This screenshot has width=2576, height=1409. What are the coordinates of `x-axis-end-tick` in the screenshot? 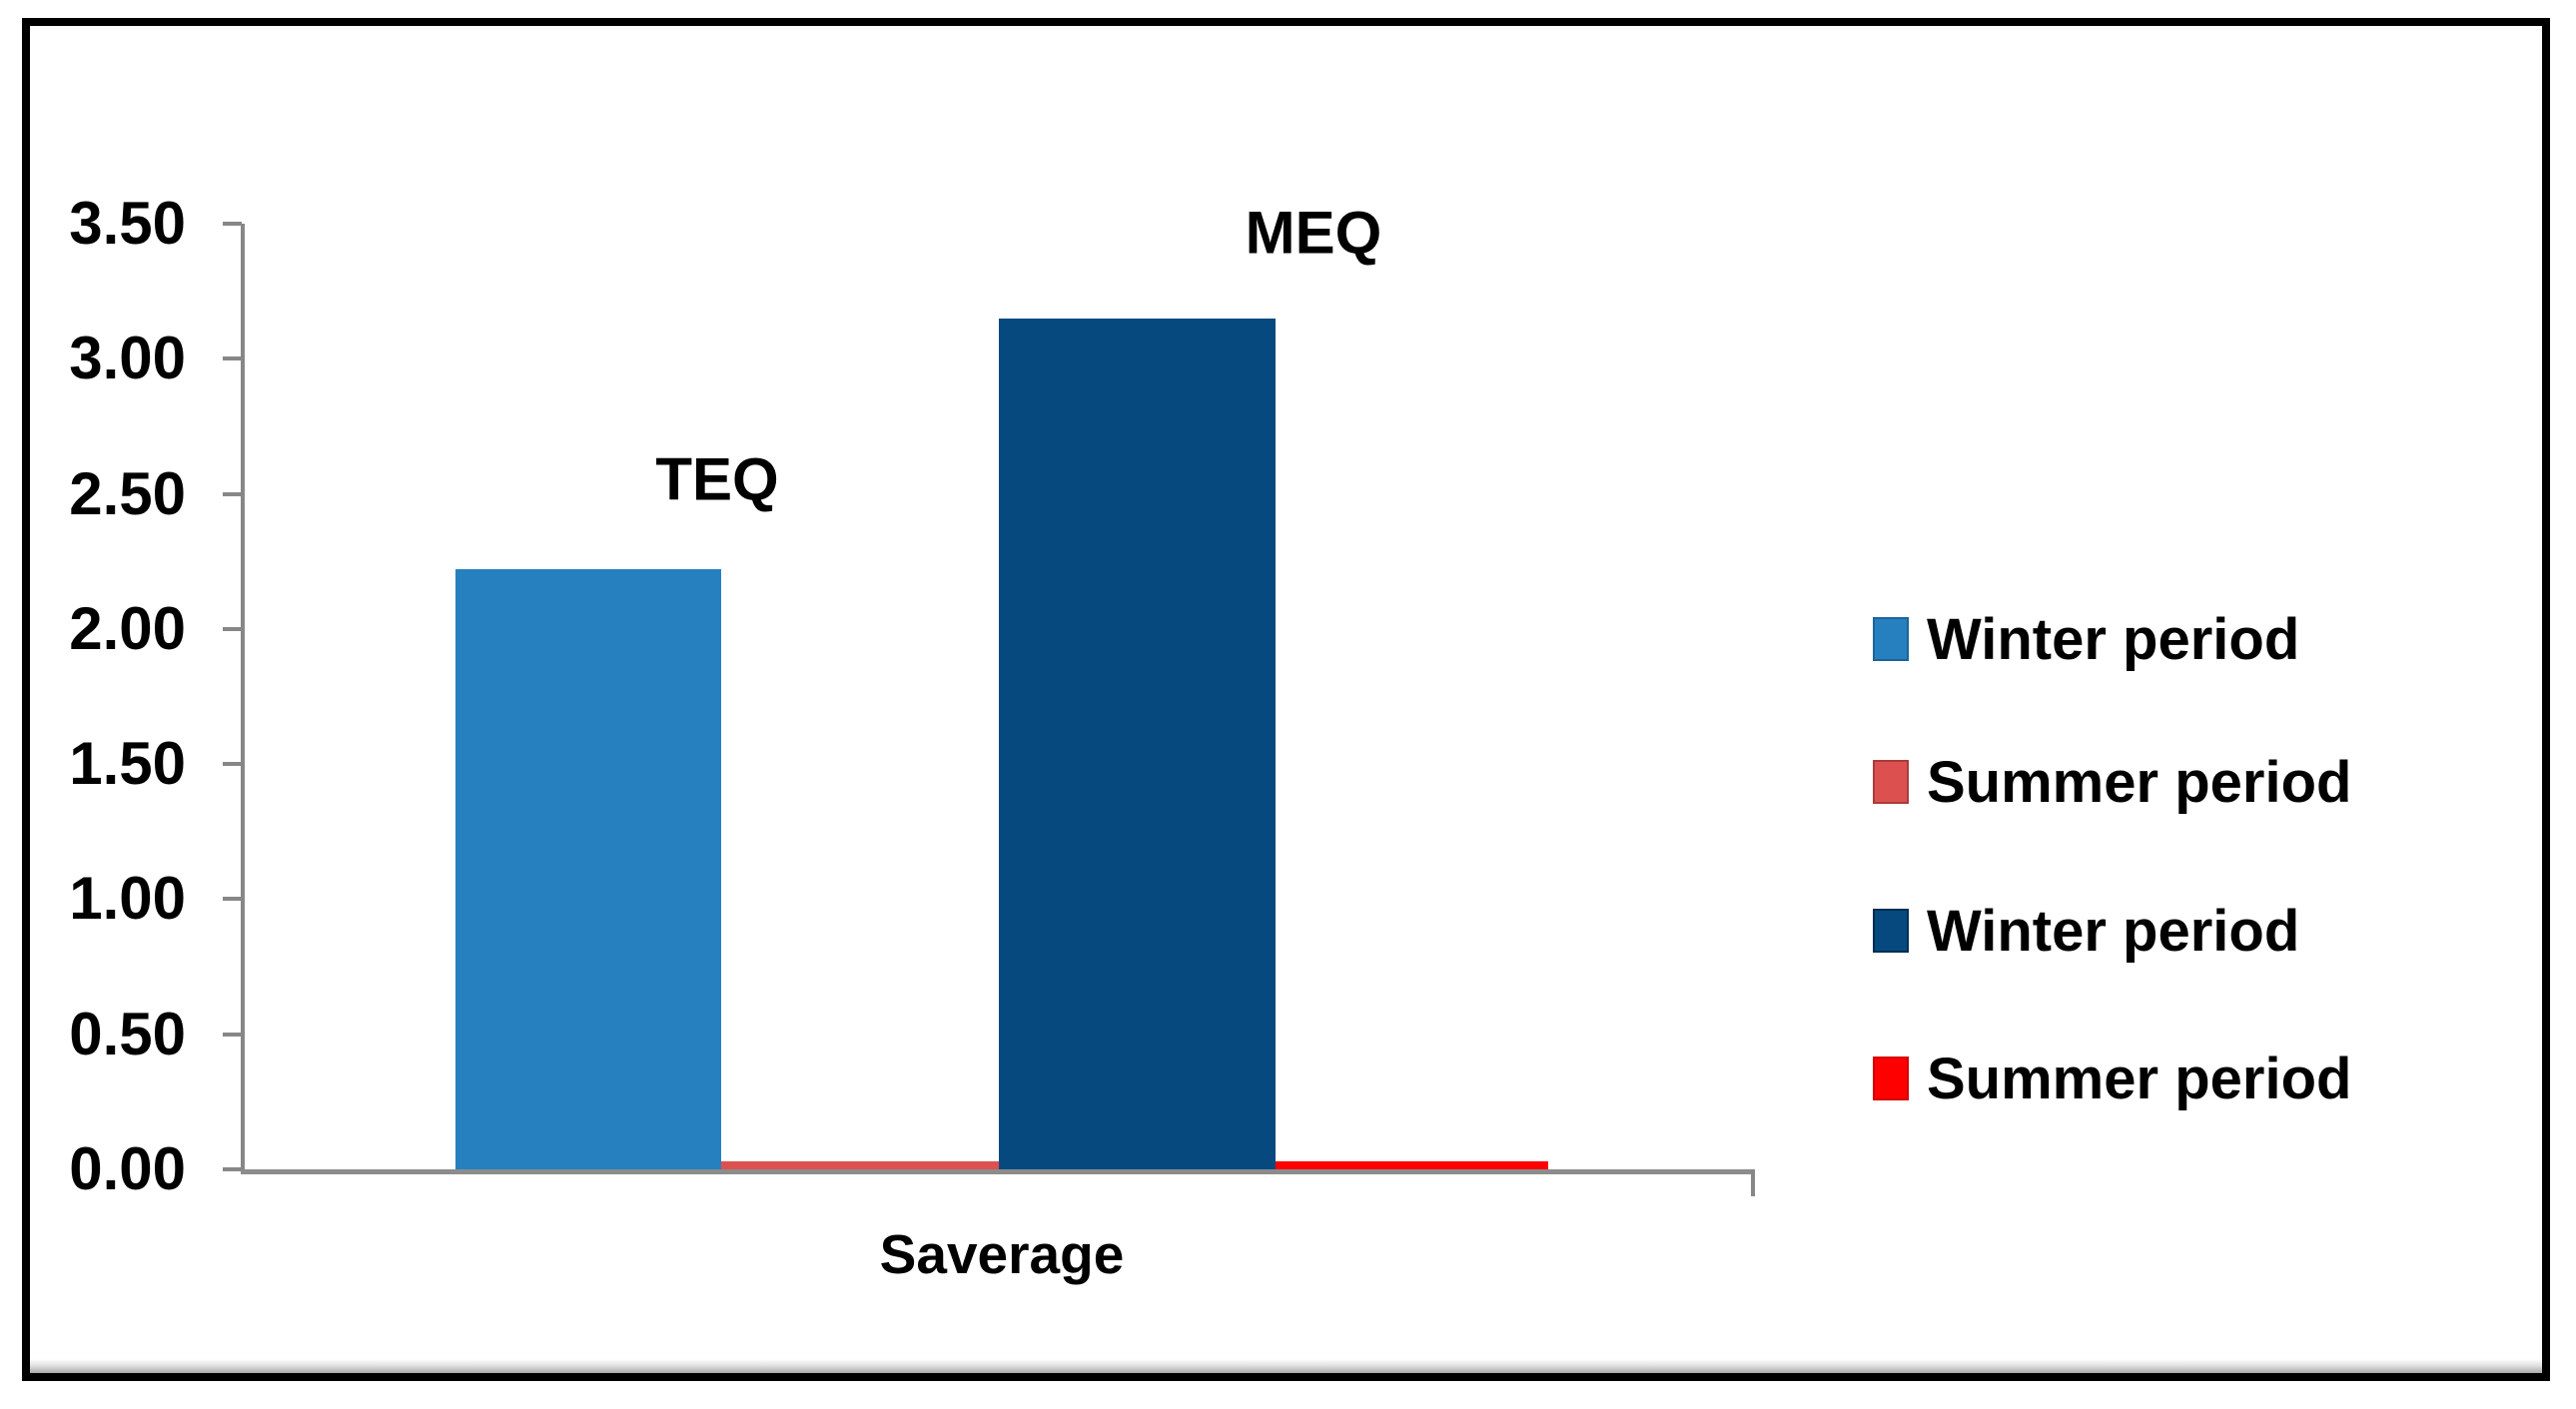 It's located at (1753, 1182).